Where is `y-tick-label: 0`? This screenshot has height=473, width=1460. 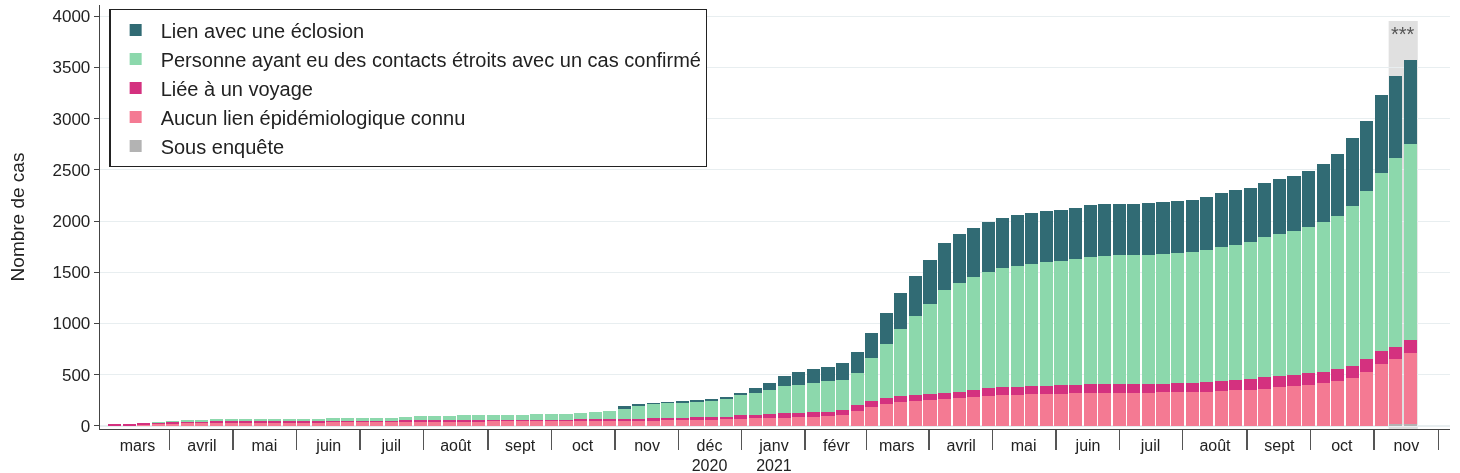 y-tick-label: 0 is located at coordinates (85, 426).